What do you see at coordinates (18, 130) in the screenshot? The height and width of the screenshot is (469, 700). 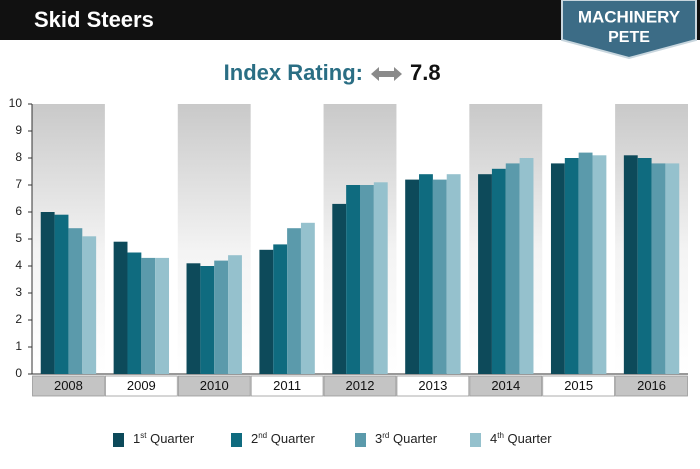 I see `y-tick-label: 9` at bounding box center [18, 130].